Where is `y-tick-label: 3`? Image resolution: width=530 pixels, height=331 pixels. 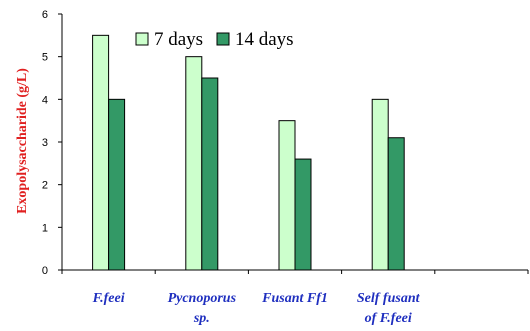
y-tick-label: 3 is located at coordinates (45, 143).